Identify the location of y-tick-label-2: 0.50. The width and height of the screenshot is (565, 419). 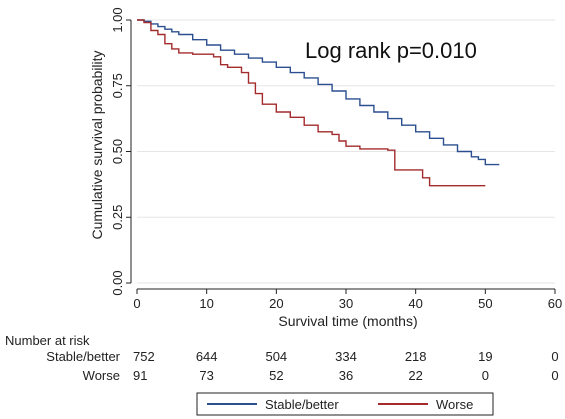
(117, 151).